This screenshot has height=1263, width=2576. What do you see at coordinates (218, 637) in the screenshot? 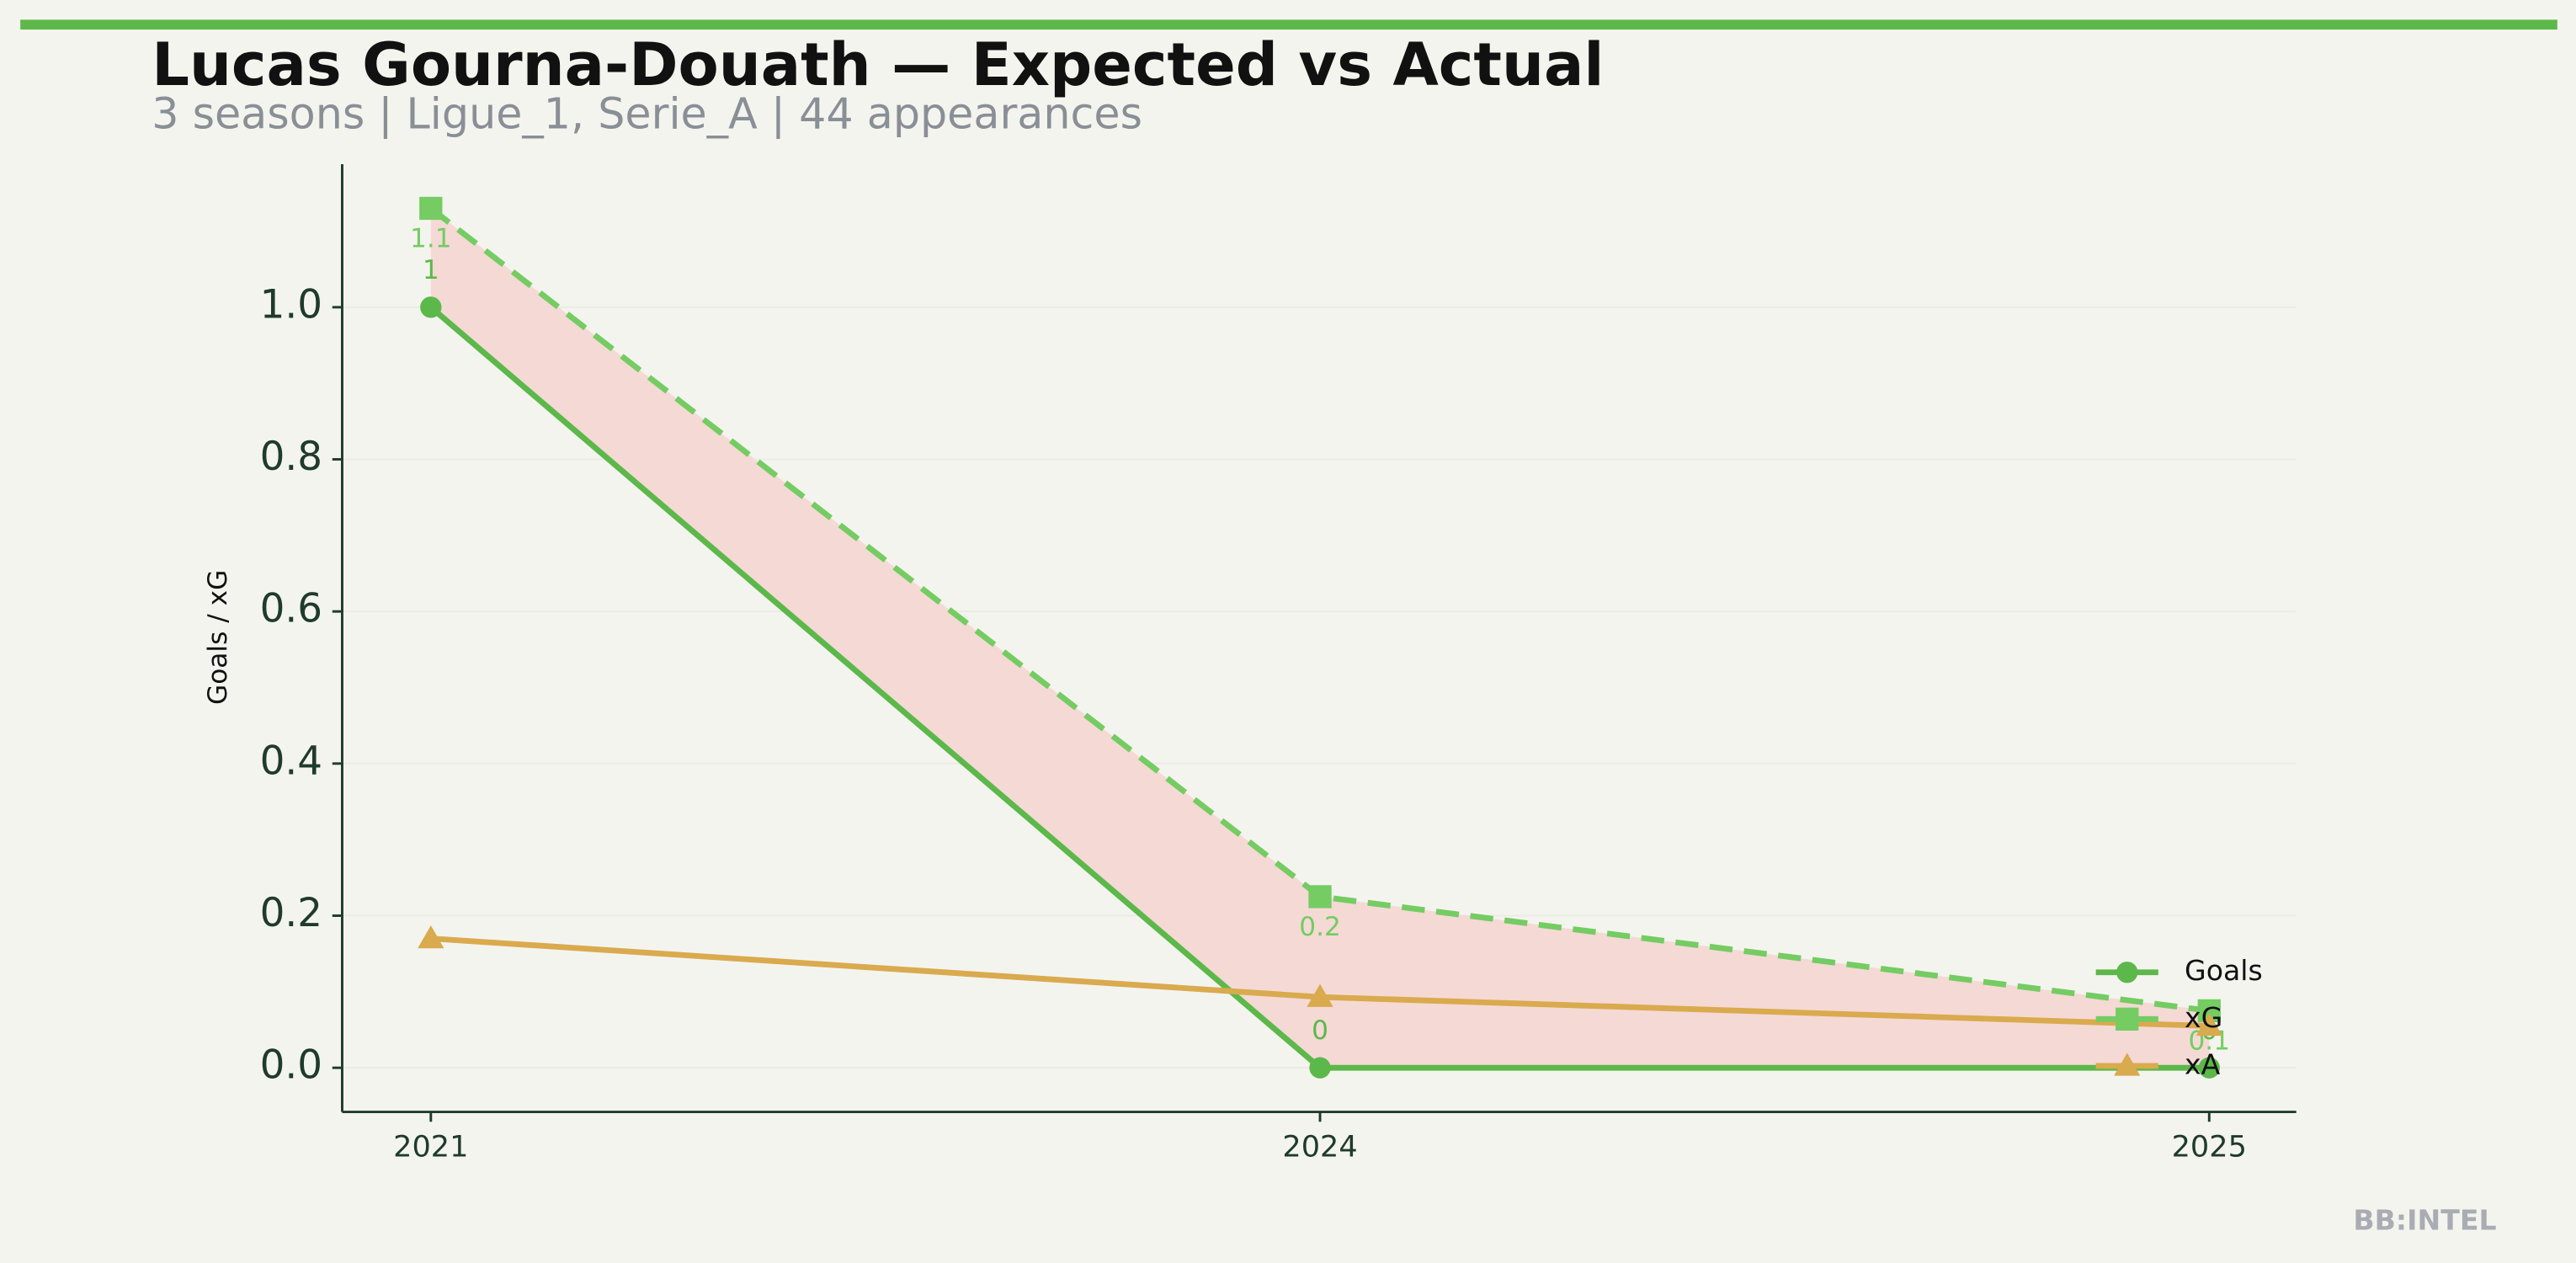
I see `y-axis-label: Goals / xG` at bounding box center [218, 637].